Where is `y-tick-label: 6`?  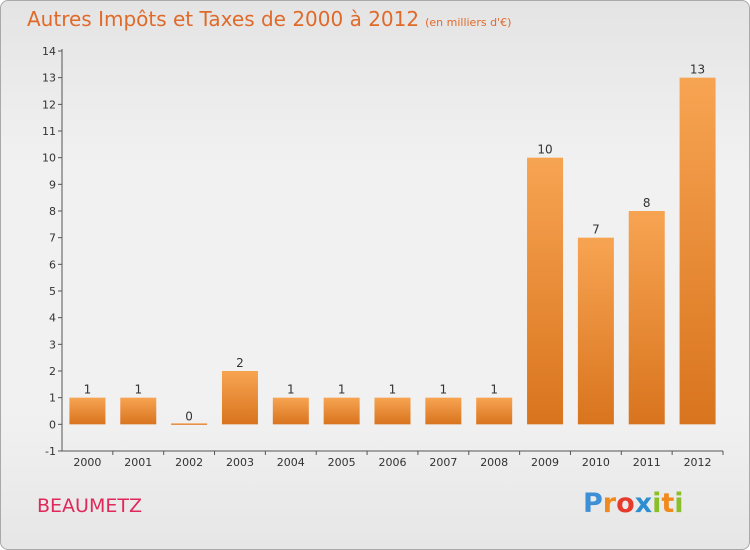 y-tick-label: 6 is located at coordinates (52, 264).